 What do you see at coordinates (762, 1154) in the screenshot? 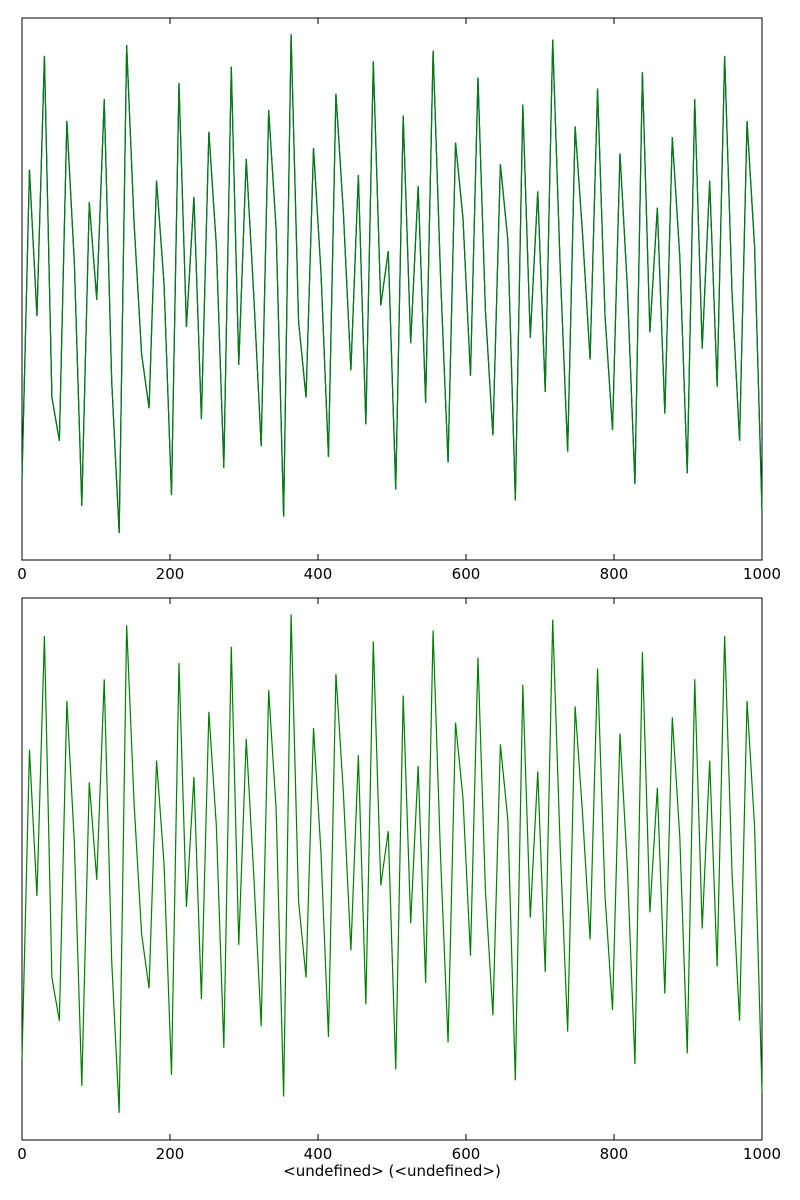
I see `bottom-plot-x-tick-label: 1000` at bounding box center [762, 1154].